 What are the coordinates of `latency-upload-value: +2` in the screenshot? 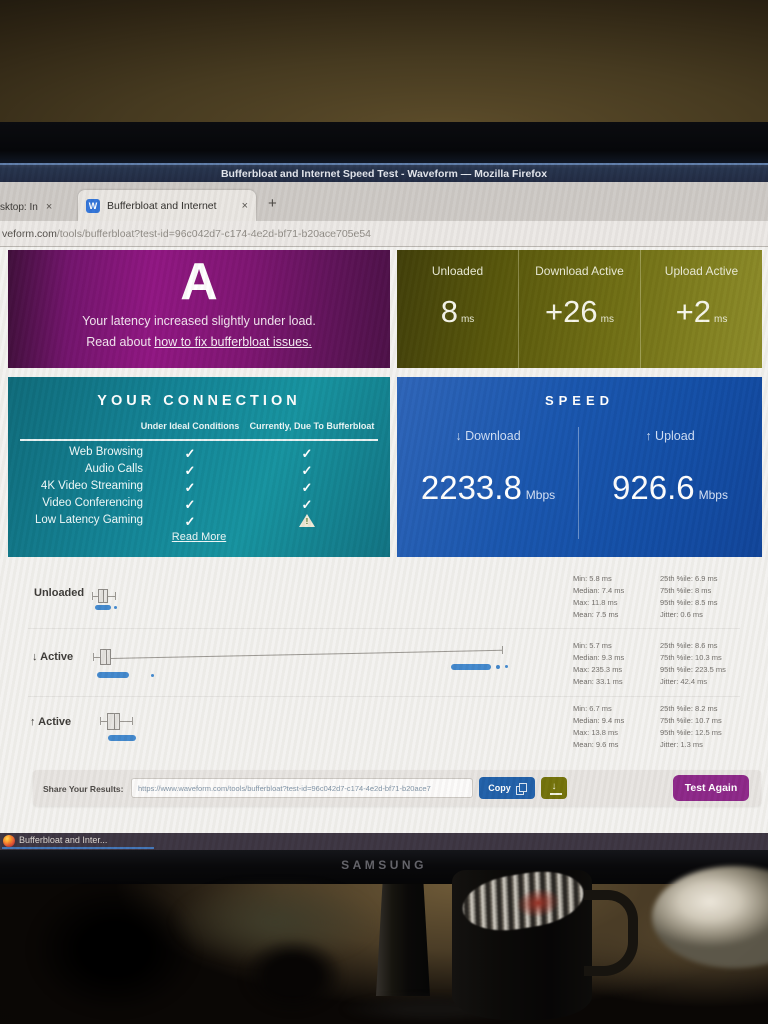 It's located at (693, 311).